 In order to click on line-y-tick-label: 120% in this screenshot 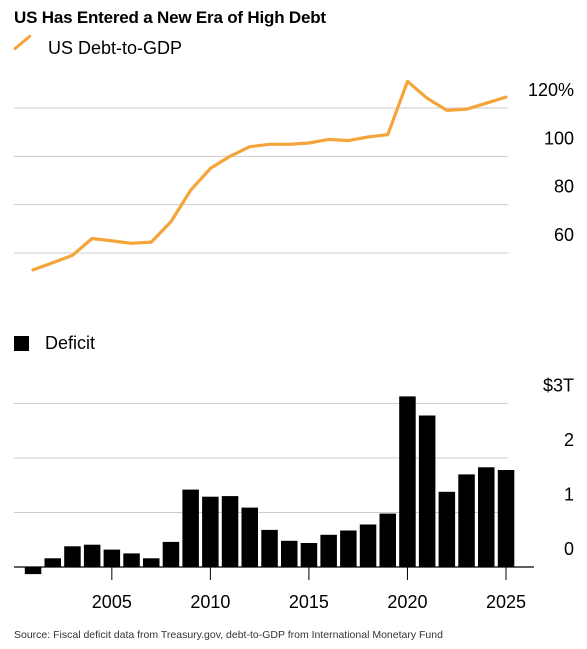, I will do `click(551, 90)`.